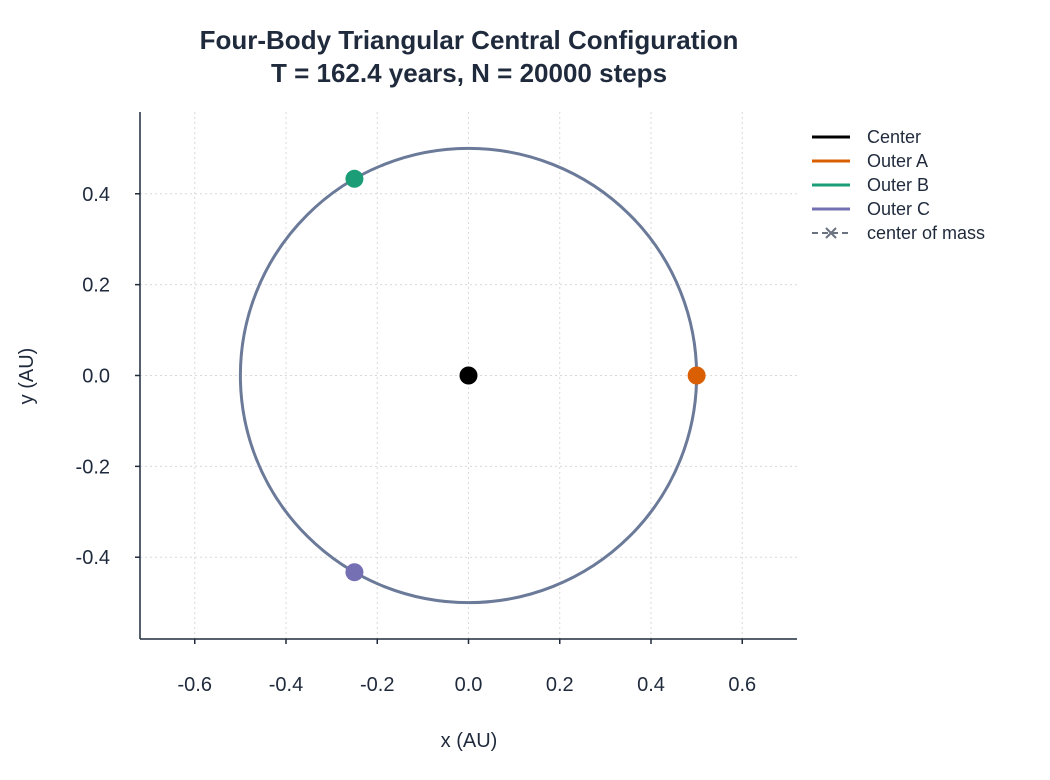  I want to click on y-tick-label: 0.0, so click(96, 377).